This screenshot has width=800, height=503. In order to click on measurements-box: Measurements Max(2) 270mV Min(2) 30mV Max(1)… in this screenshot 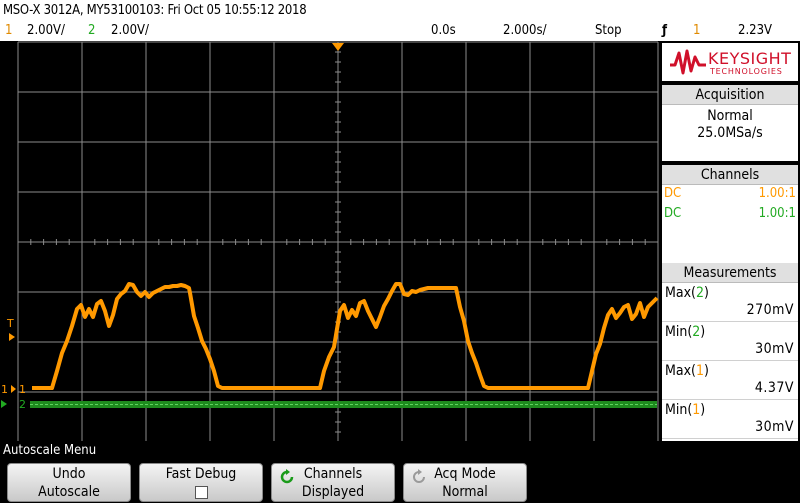, I will do `click(730, 352)`.